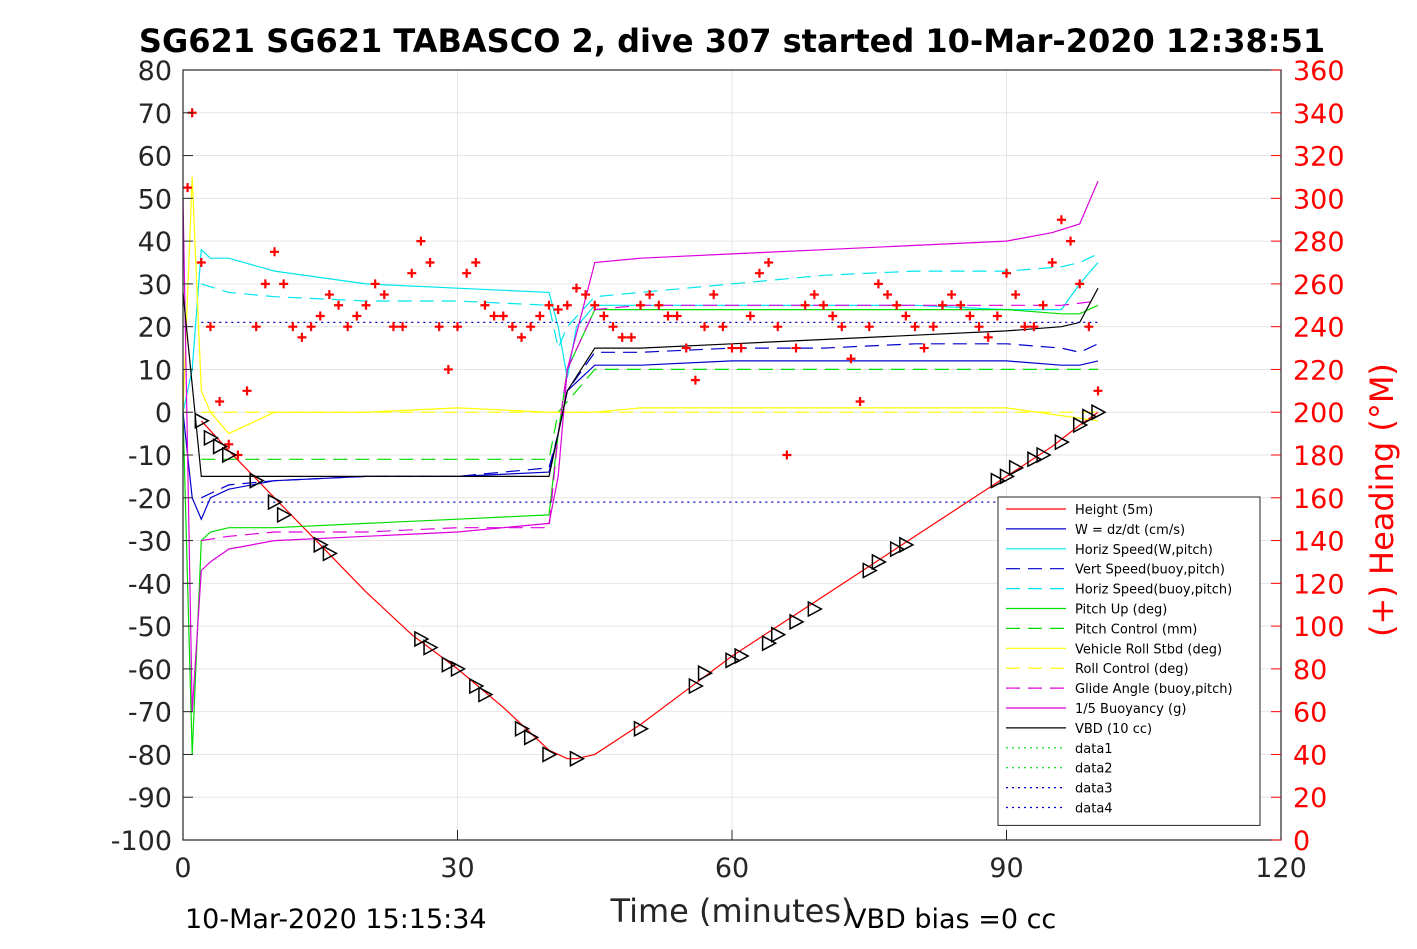 This screenshot has width=1417, height=949. Describe the element at coordinates (1136, 629) in the screenshot. I see `legend-label: Pitch Control (mm)` at that location.